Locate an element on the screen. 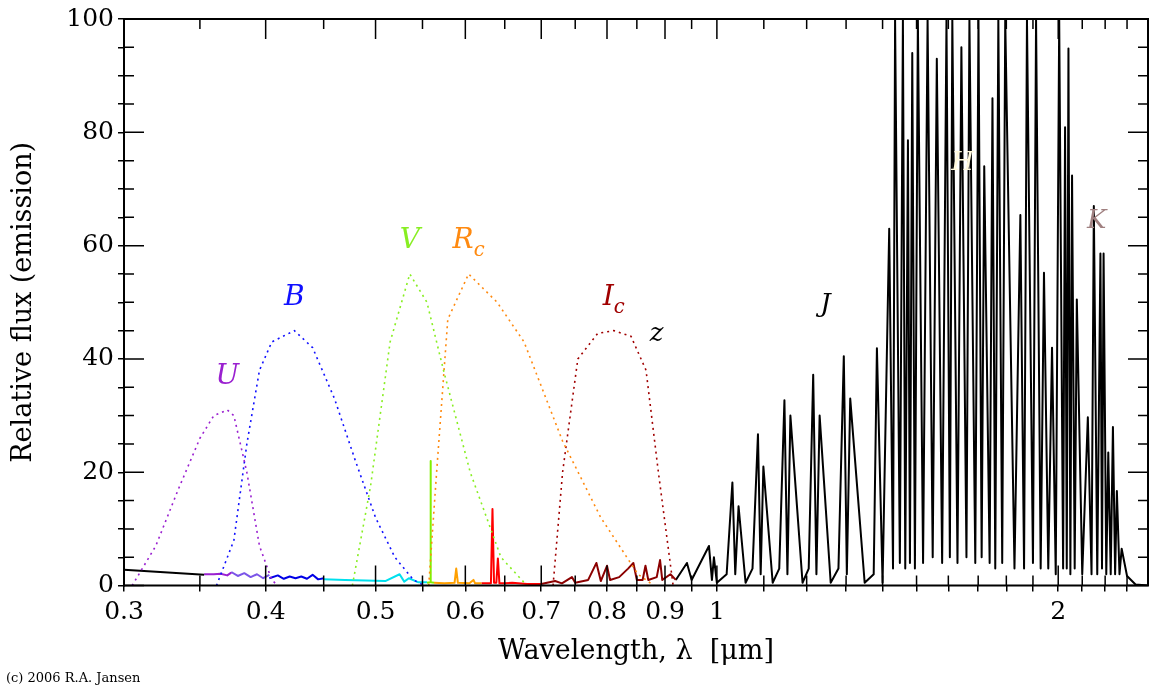 The image size is (1151, 694). y-tick-label: 40 is located at coordinates (98, 357).